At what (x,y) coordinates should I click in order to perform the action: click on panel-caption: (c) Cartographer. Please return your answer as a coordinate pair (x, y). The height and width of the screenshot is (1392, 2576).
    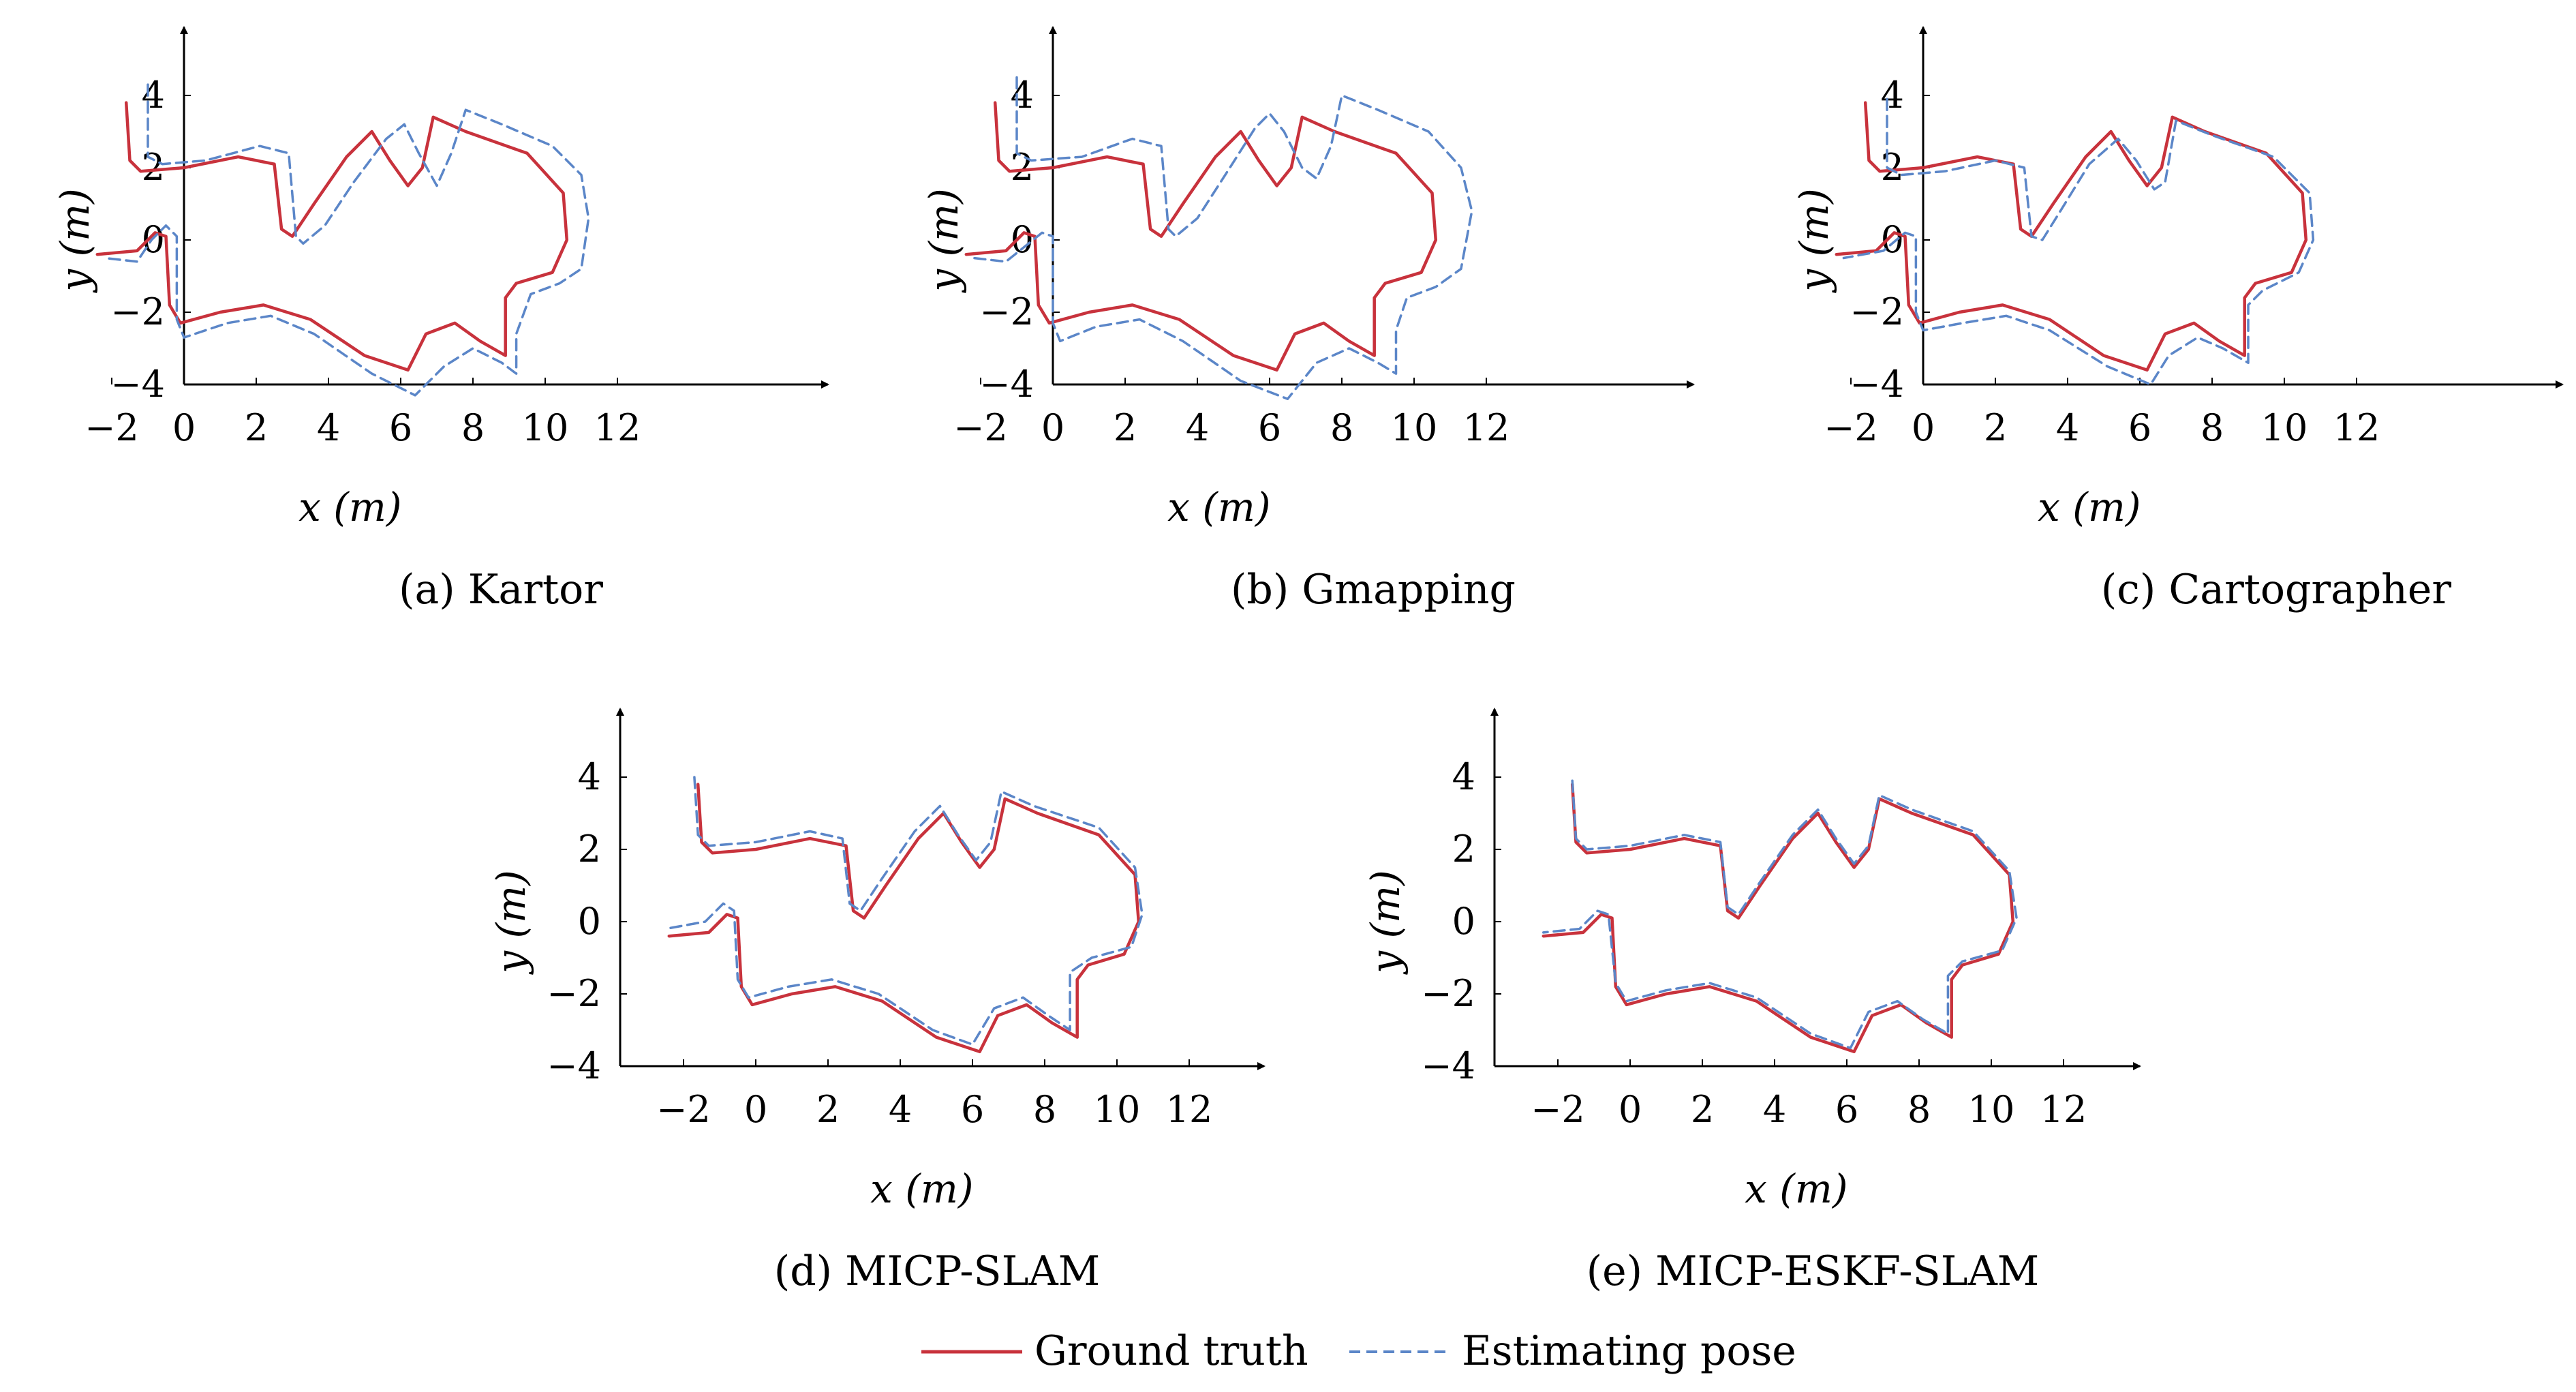
    Looking at the image, I should click on (2276, 590).